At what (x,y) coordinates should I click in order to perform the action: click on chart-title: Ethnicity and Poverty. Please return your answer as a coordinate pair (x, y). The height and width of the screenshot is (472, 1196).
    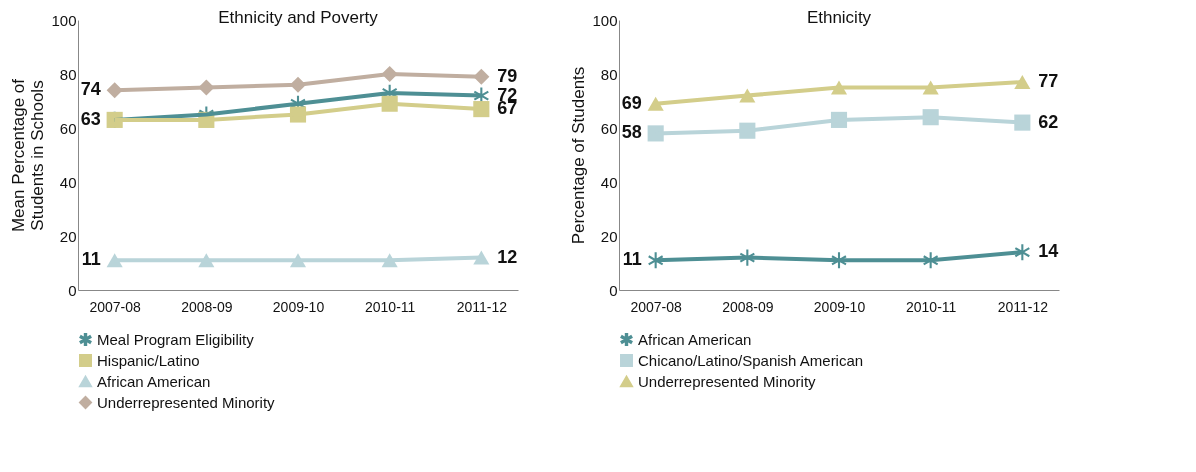
    Looking at the image, I should click on (298, 17).